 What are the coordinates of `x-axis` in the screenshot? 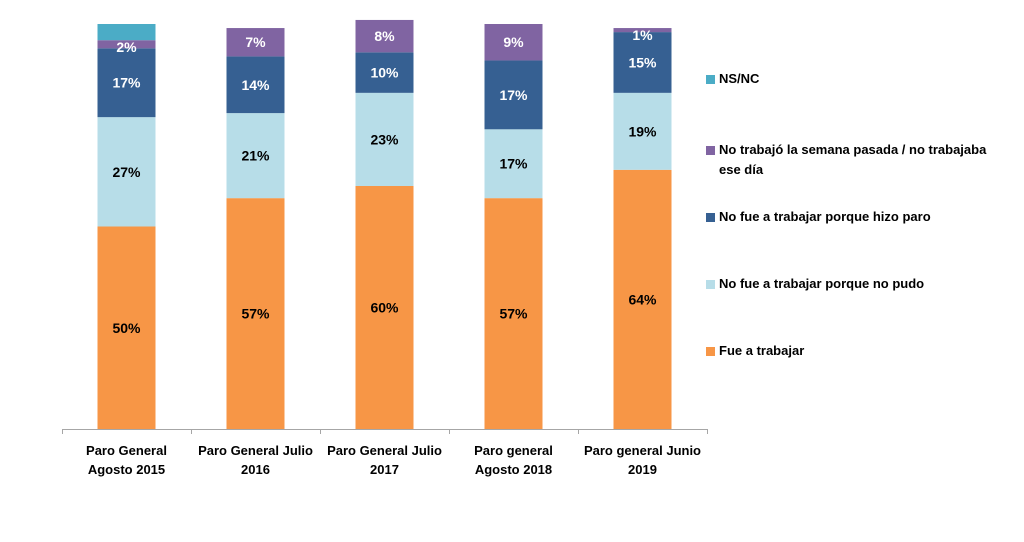 It's located at (385, 431).